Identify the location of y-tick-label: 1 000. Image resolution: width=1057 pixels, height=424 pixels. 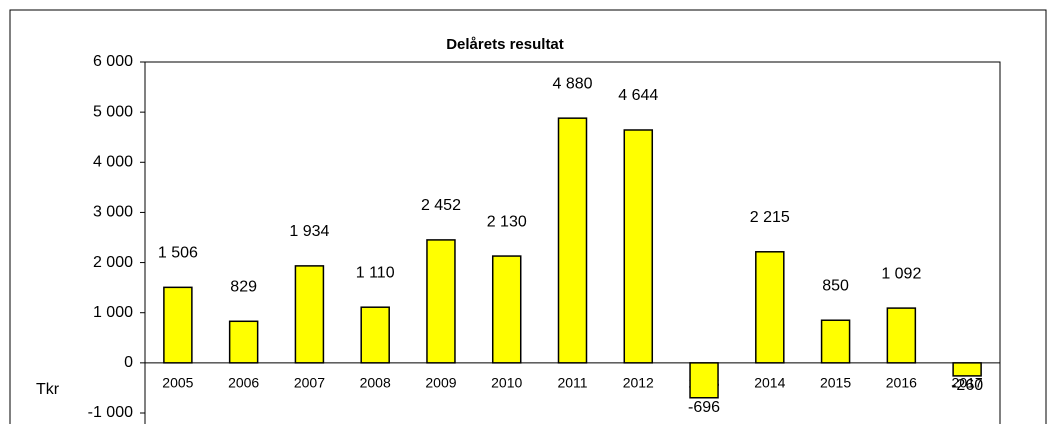
(113, 312).